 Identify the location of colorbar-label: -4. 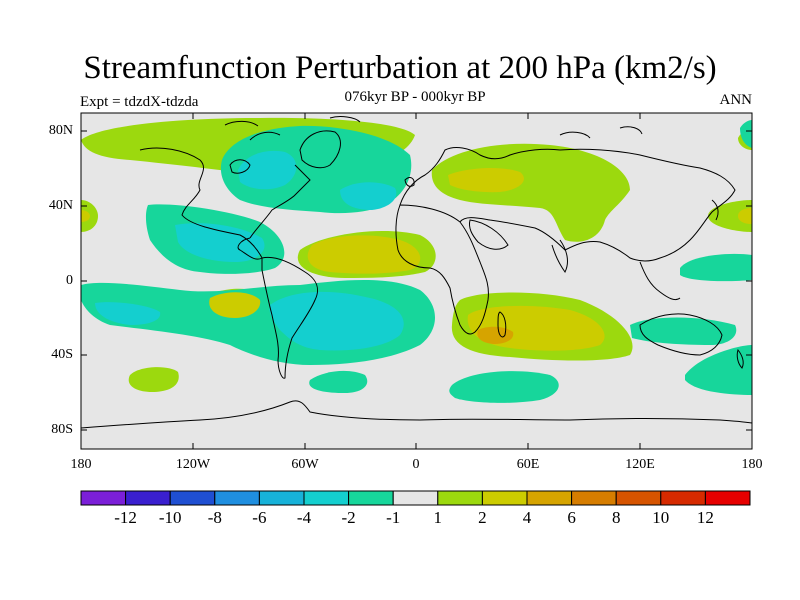
(304, 517).